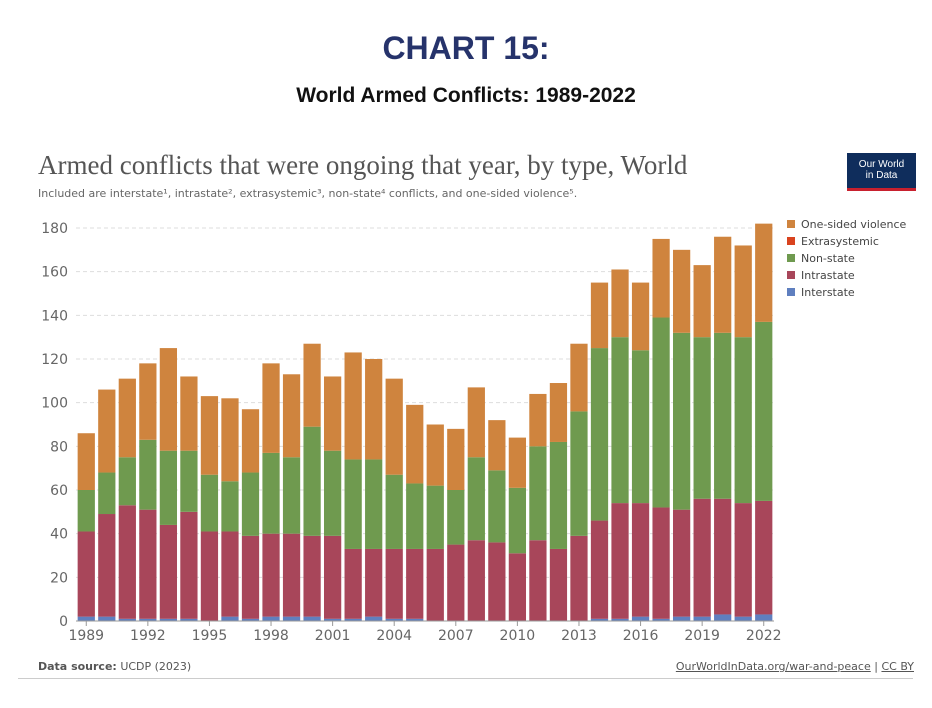 This screenshot has width=932, height=708. What do you see at coordinates (847, 224) in the screenshot?
I see `legend-item-one-sided-violence: One-sided violence` at bounding box center [847, 224].